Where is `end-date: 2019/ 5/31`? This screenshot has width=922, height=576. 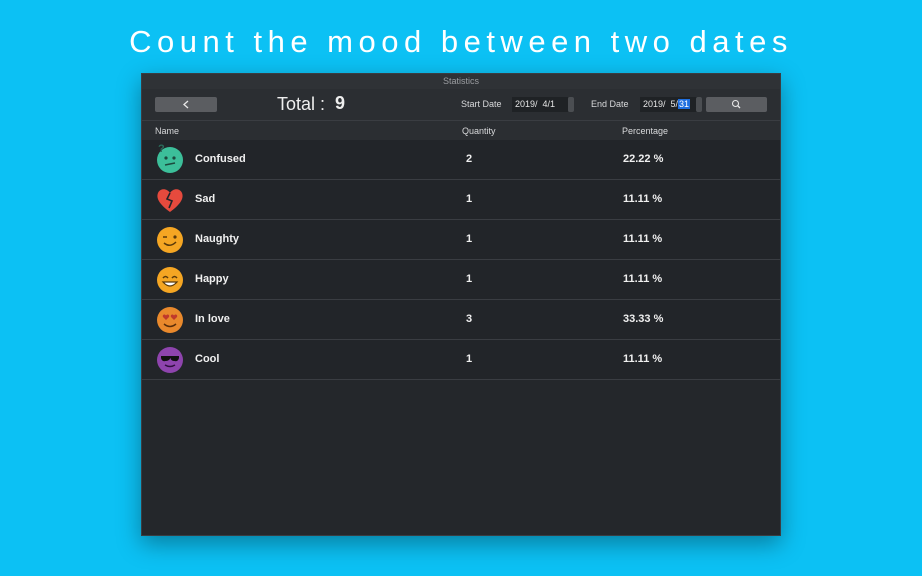 end-date: 2019/ 5/31 is located at coordinates (668, 104).